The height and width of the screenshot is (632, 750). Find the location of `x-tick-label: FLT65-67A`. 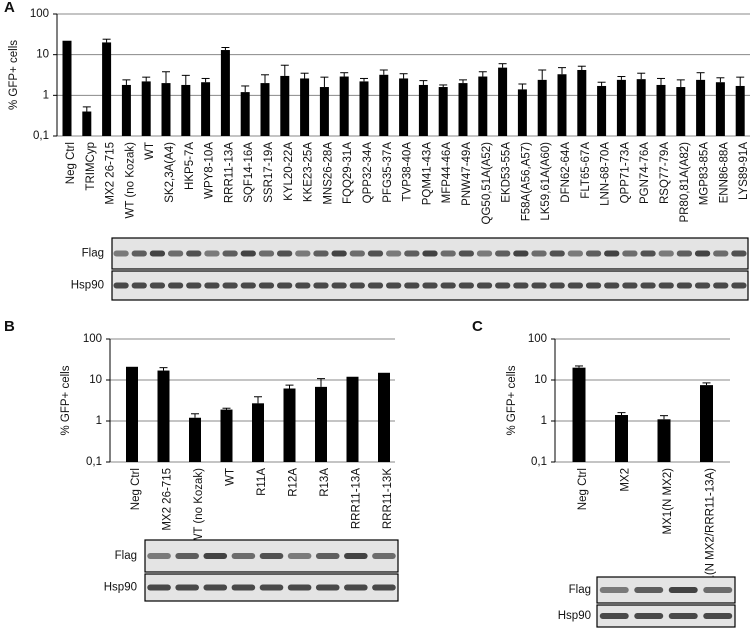

x-tick-label: FLT65-67A is located at coordinates (586, 170).